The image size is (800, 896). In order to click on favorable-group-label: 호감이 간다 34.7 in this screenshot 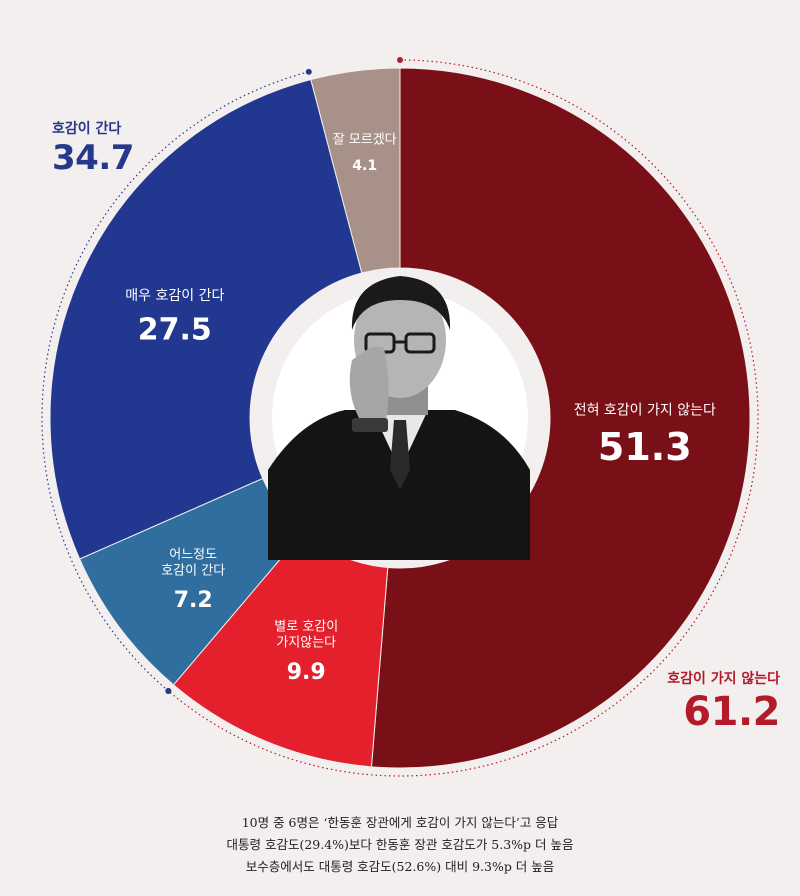, I will do `click(93, 148)`.